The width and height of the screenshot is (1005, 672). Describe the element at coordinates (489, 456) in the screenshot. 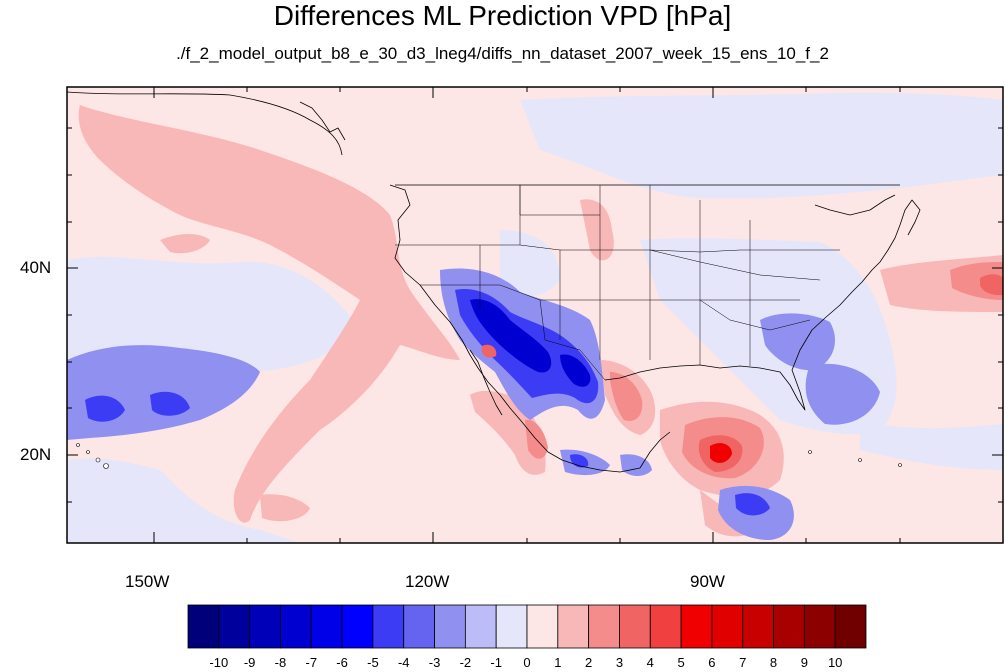

I see `islands` at that location.